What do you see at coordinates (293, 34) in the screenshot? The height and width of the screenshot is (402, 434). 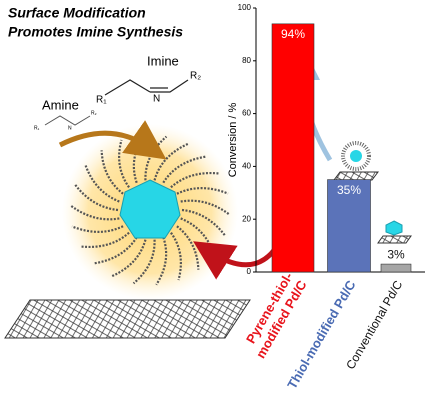 I see `value-label: 94%` at bounding box center [293, 34].